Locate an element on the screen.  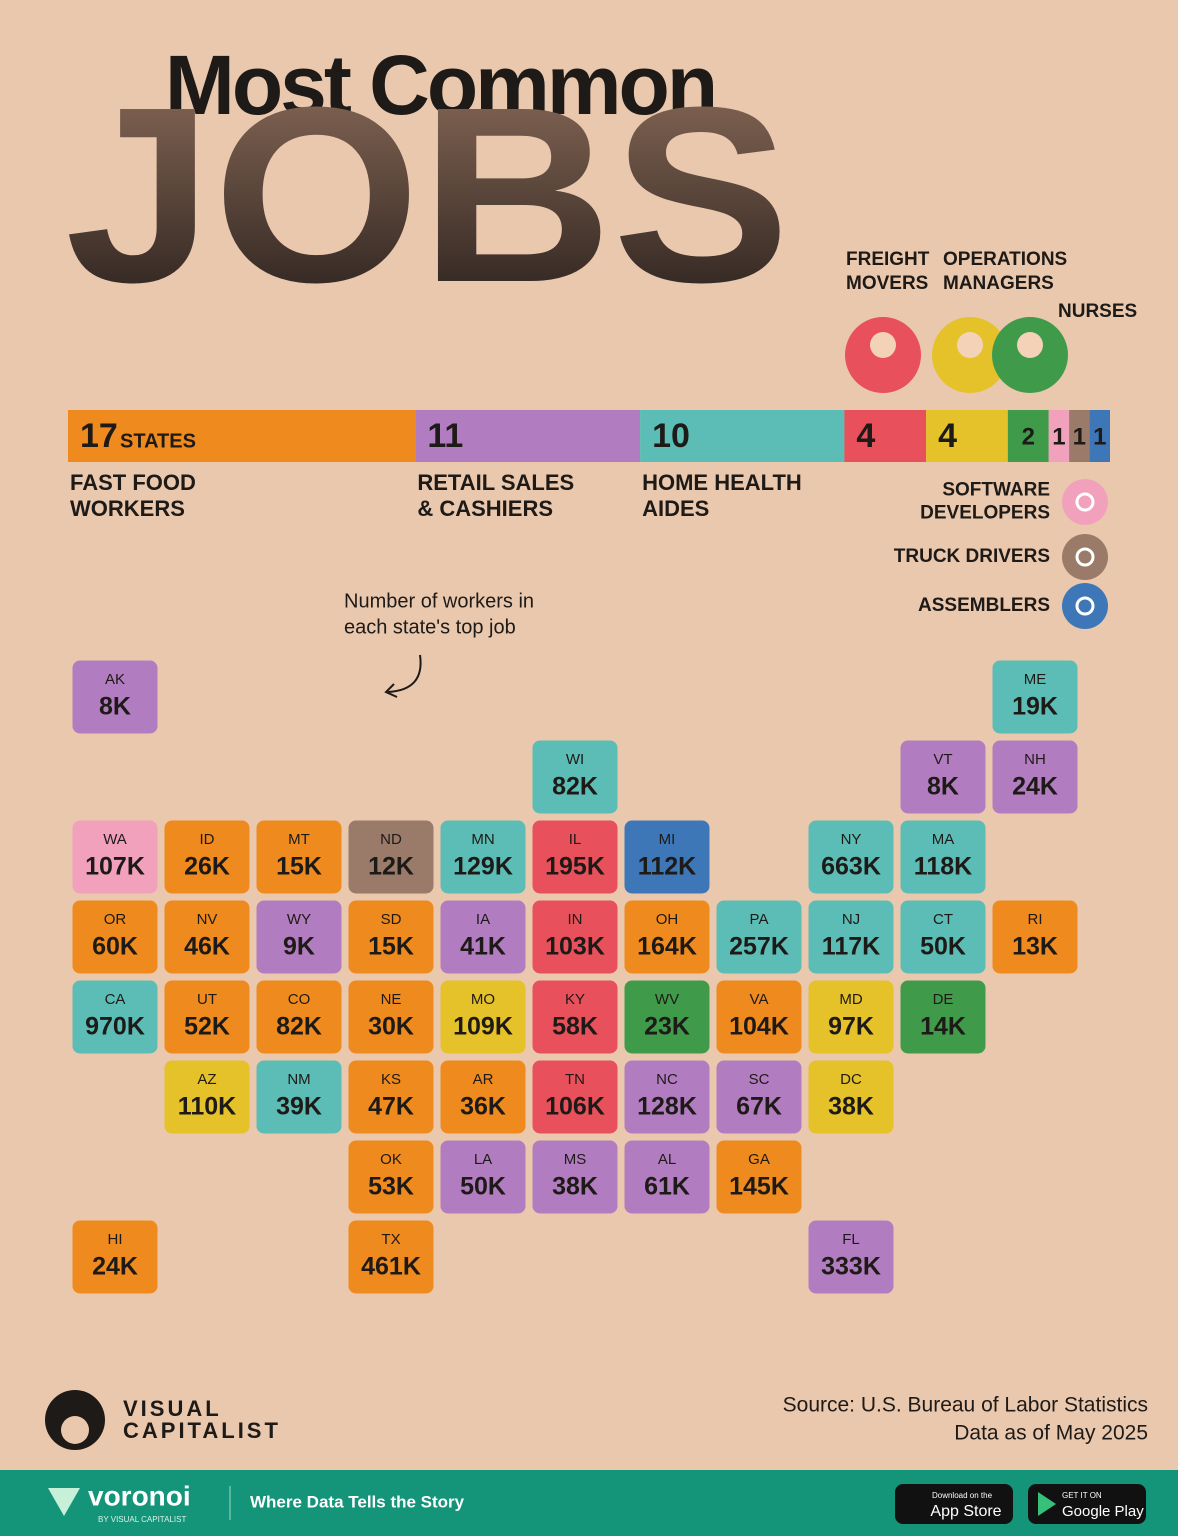
state-value: 67K is located at coordinates (759, 1107).